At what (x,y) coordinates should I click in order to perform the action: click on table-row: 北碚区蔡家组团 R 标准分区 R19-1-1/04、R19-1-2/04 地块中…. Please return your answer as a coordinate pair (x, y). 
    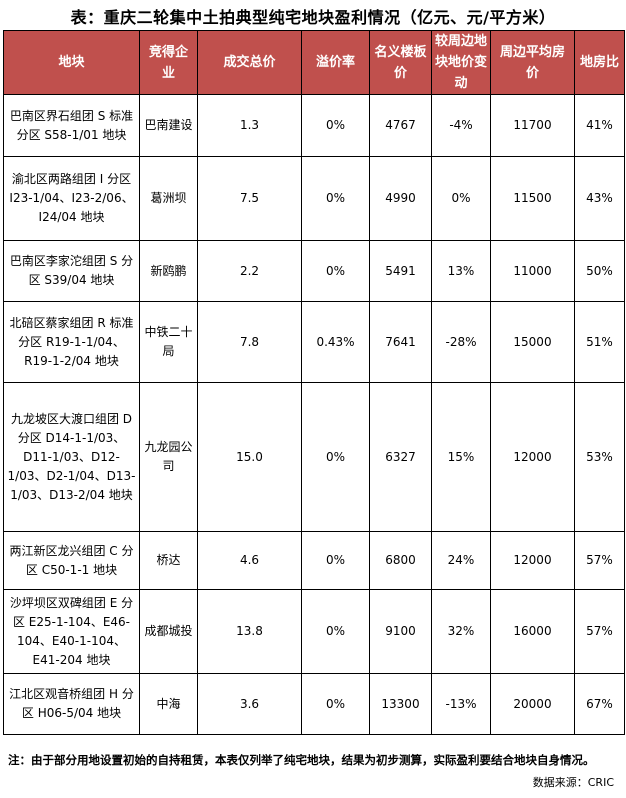
    Looking at the image, I should click on (314, 342).